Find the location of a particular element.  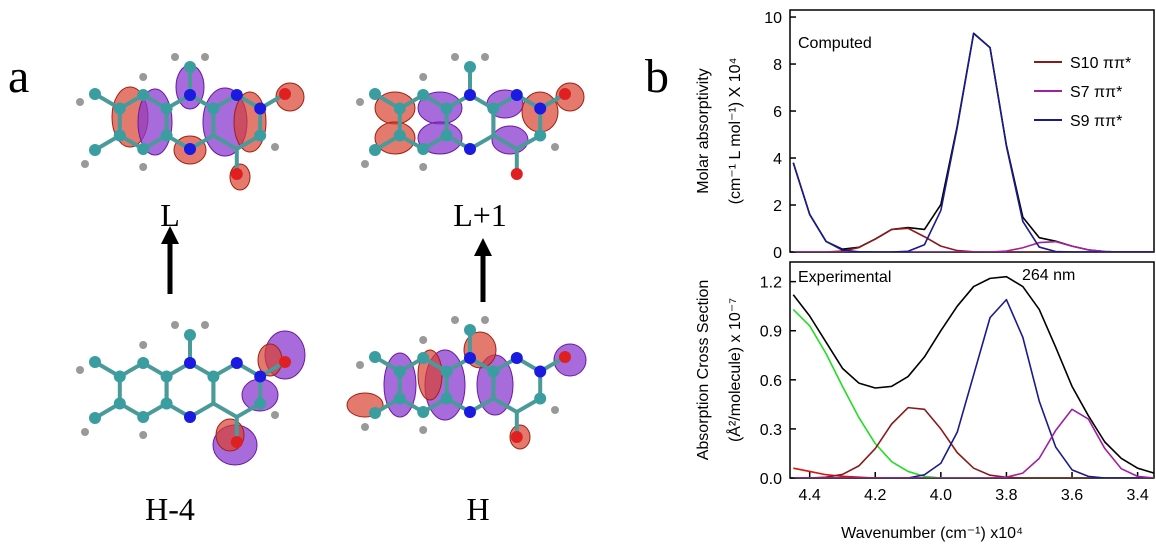

x-tick-label: 4.0 is located at coordinates (941, 495).